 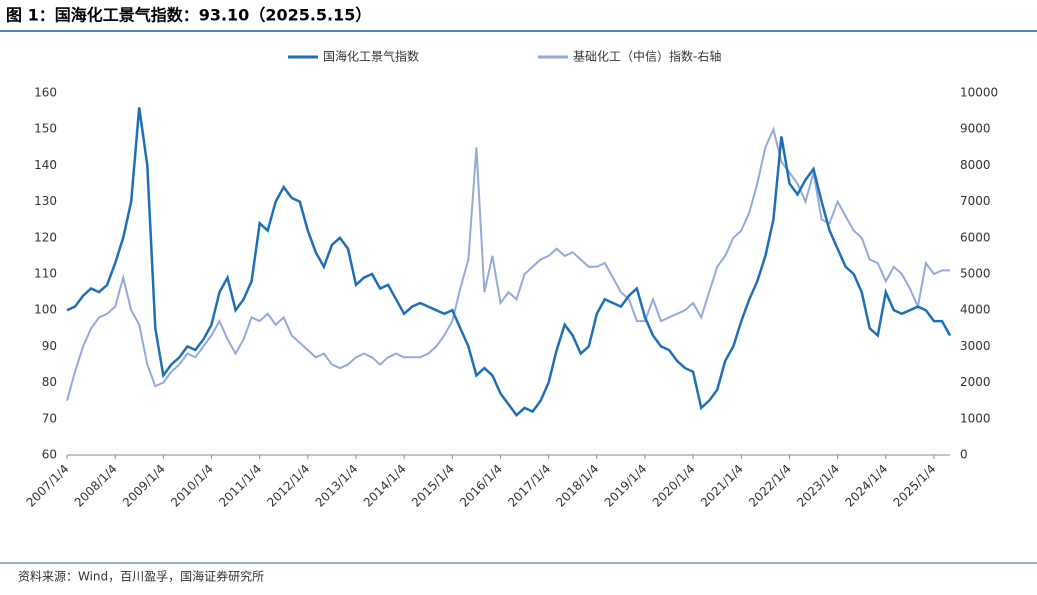 I want to click on x-tick-label: 2014/1/4, so click(x=385, y=486).